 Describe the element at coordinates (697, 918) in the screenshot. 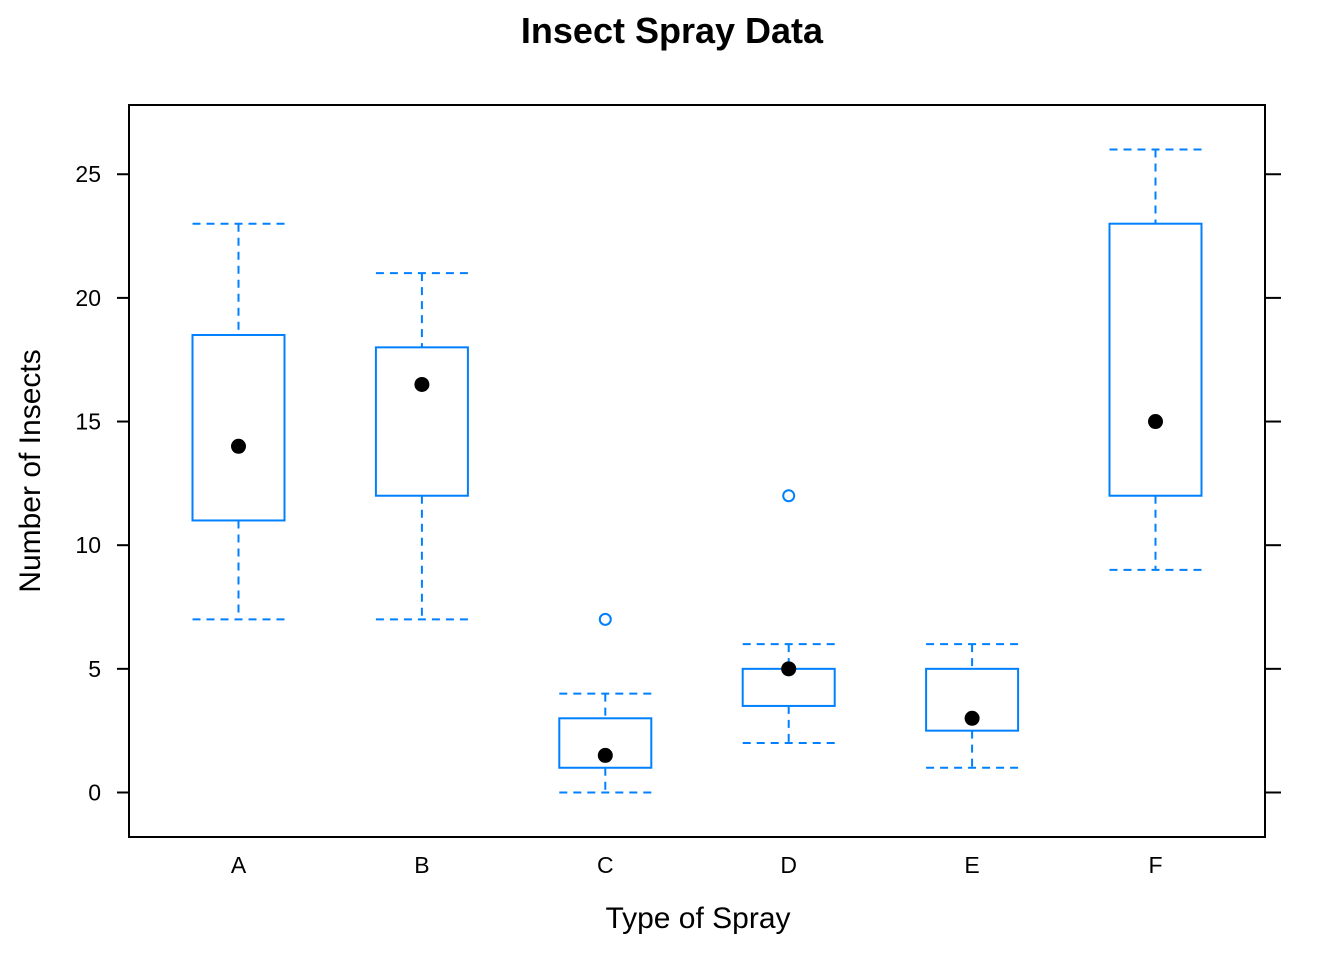

I see `x-axis-label: Type of Spray` at that location.